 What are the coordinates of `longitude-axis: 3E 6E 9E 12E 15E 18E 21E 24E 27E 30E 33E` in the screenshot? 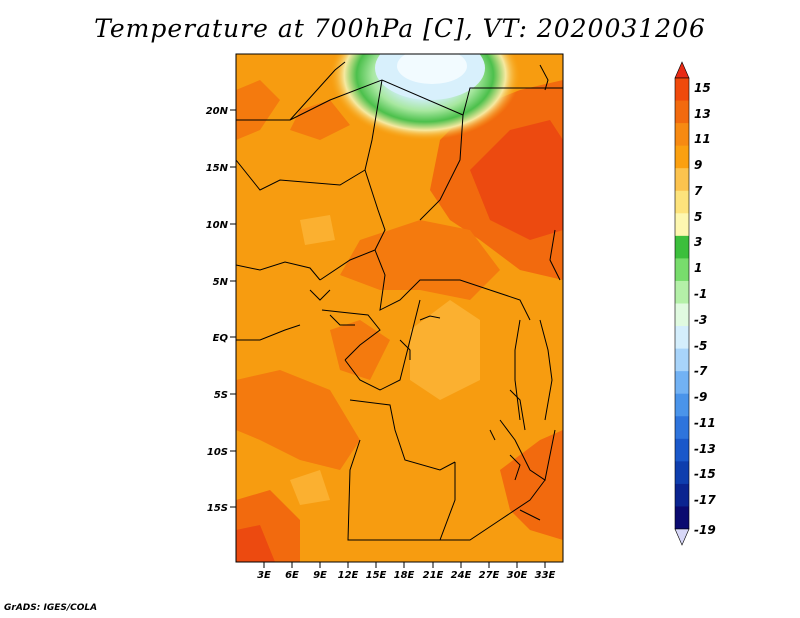 It's located at (406, 571).